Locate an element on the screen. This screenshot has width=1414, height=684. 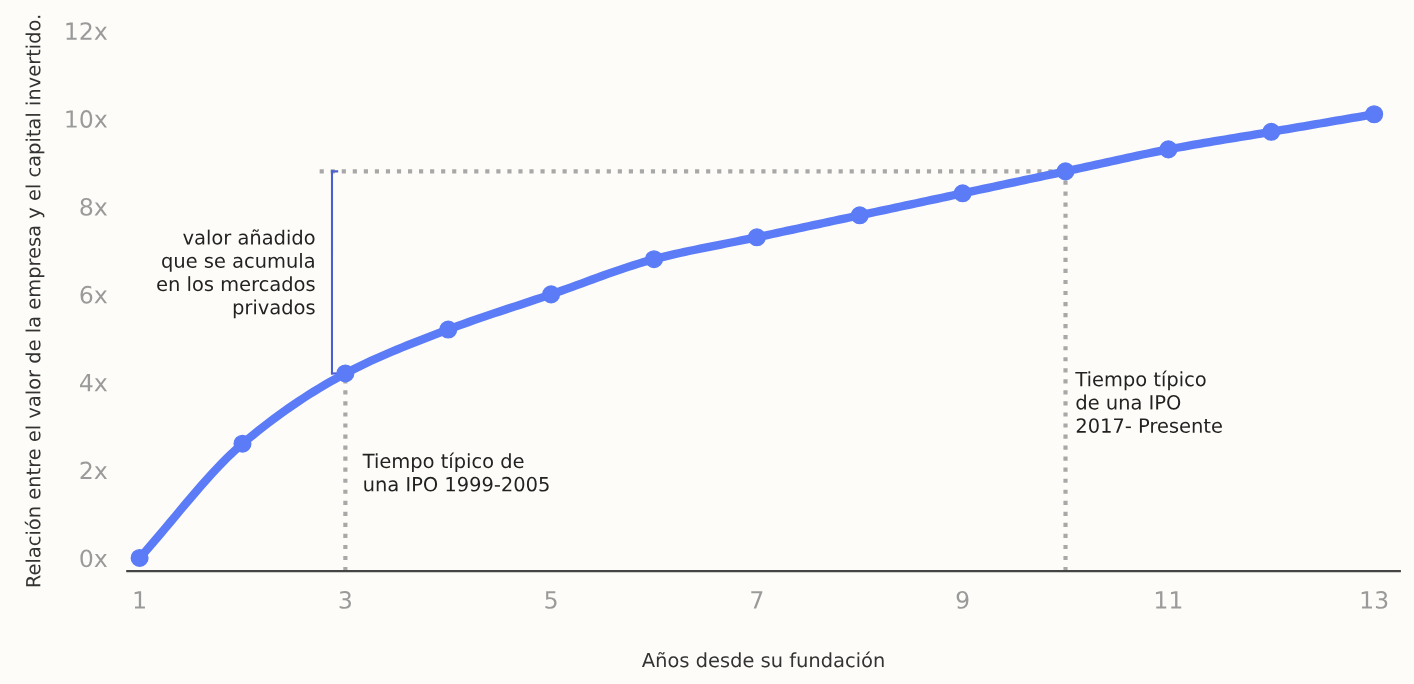
x-tick-label: 1 is located at coordinates (139, 600).